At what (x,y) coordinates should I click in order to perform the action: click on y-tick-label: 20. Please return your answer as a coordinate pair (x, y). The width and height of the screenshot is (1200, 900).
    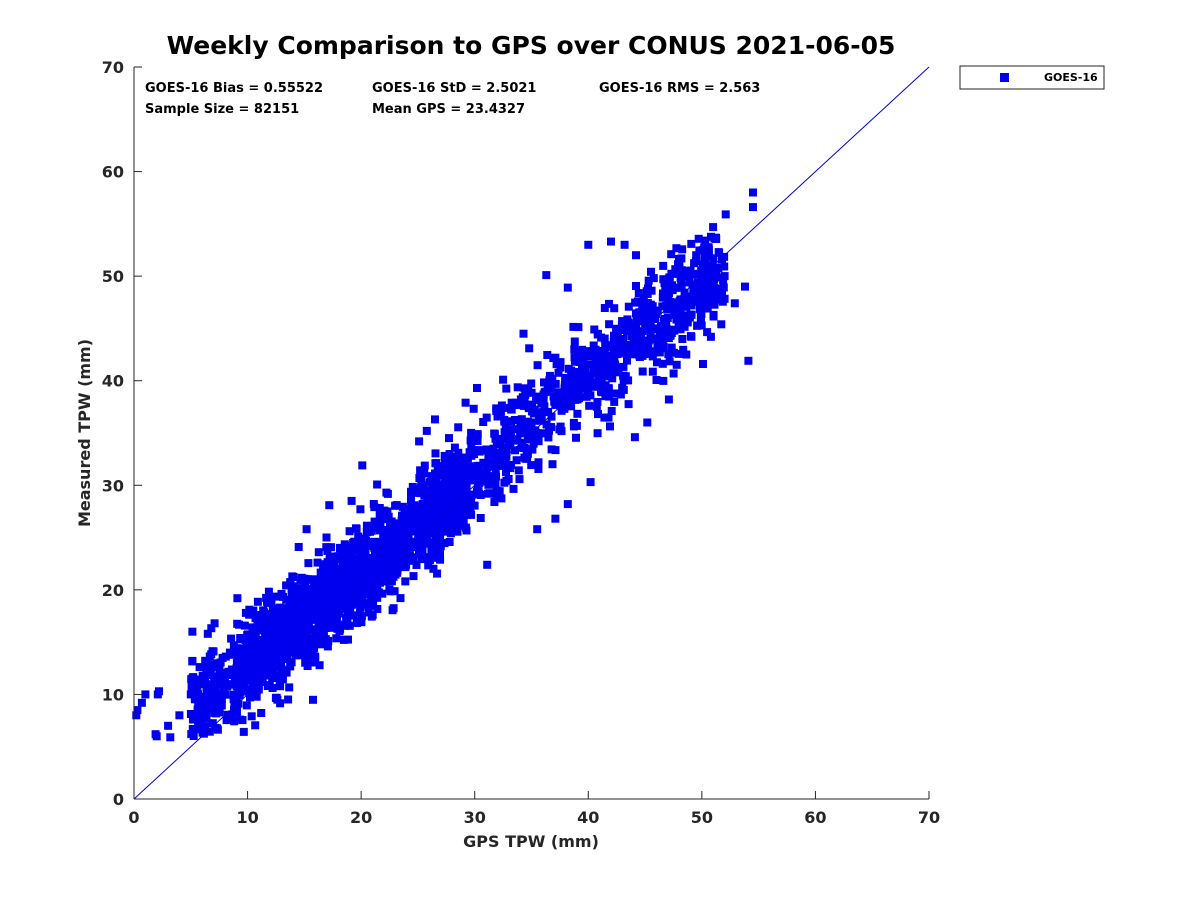
    Looking at the image, I should click on (113, 590).